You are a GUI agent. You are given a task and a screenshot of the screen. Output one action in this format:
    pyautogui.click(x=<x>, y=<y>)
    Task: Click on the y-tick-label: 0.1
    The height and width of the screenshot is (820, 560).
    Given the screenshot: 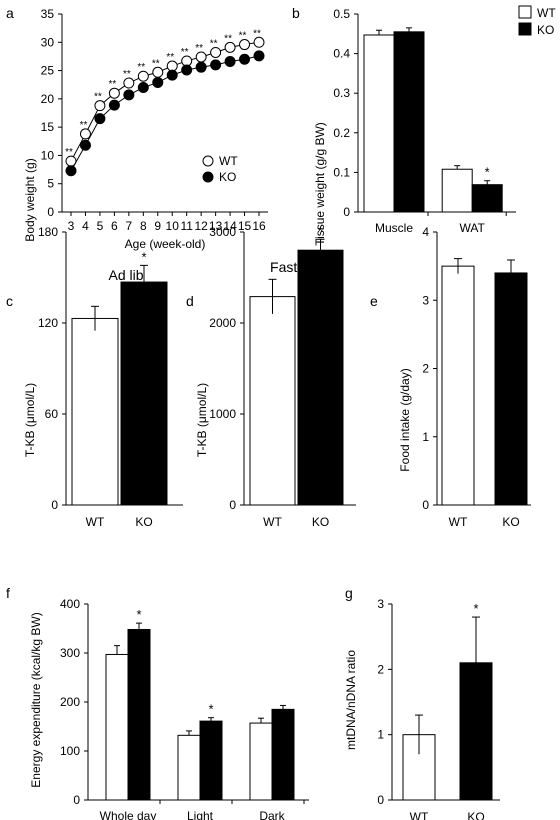 What is the action you would take?
    pyautogui.click(x=341, y=172)
    